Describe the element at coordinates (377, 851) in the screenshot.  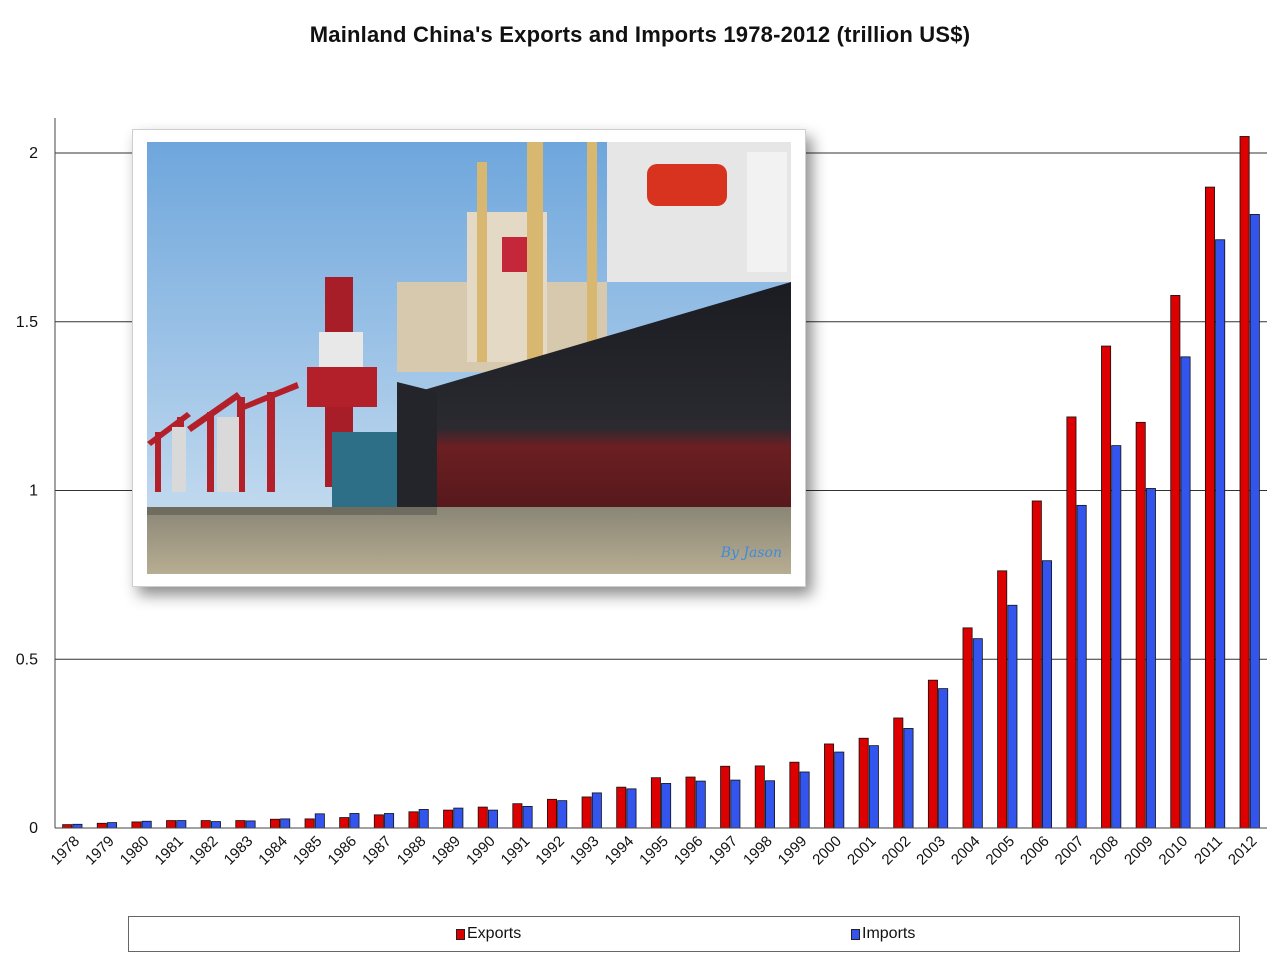
I see `x-tick-label: 1987` at that location.